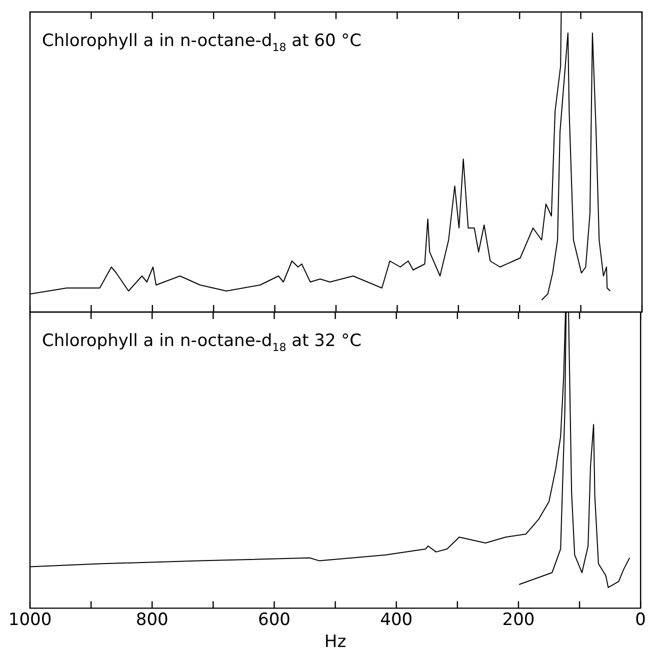 This screenshot has width=648, height=655. What do you see at coordinates (640, 620) in the screenshot?
I see `x-tick-label: 0` at bounding box center [640, 620].